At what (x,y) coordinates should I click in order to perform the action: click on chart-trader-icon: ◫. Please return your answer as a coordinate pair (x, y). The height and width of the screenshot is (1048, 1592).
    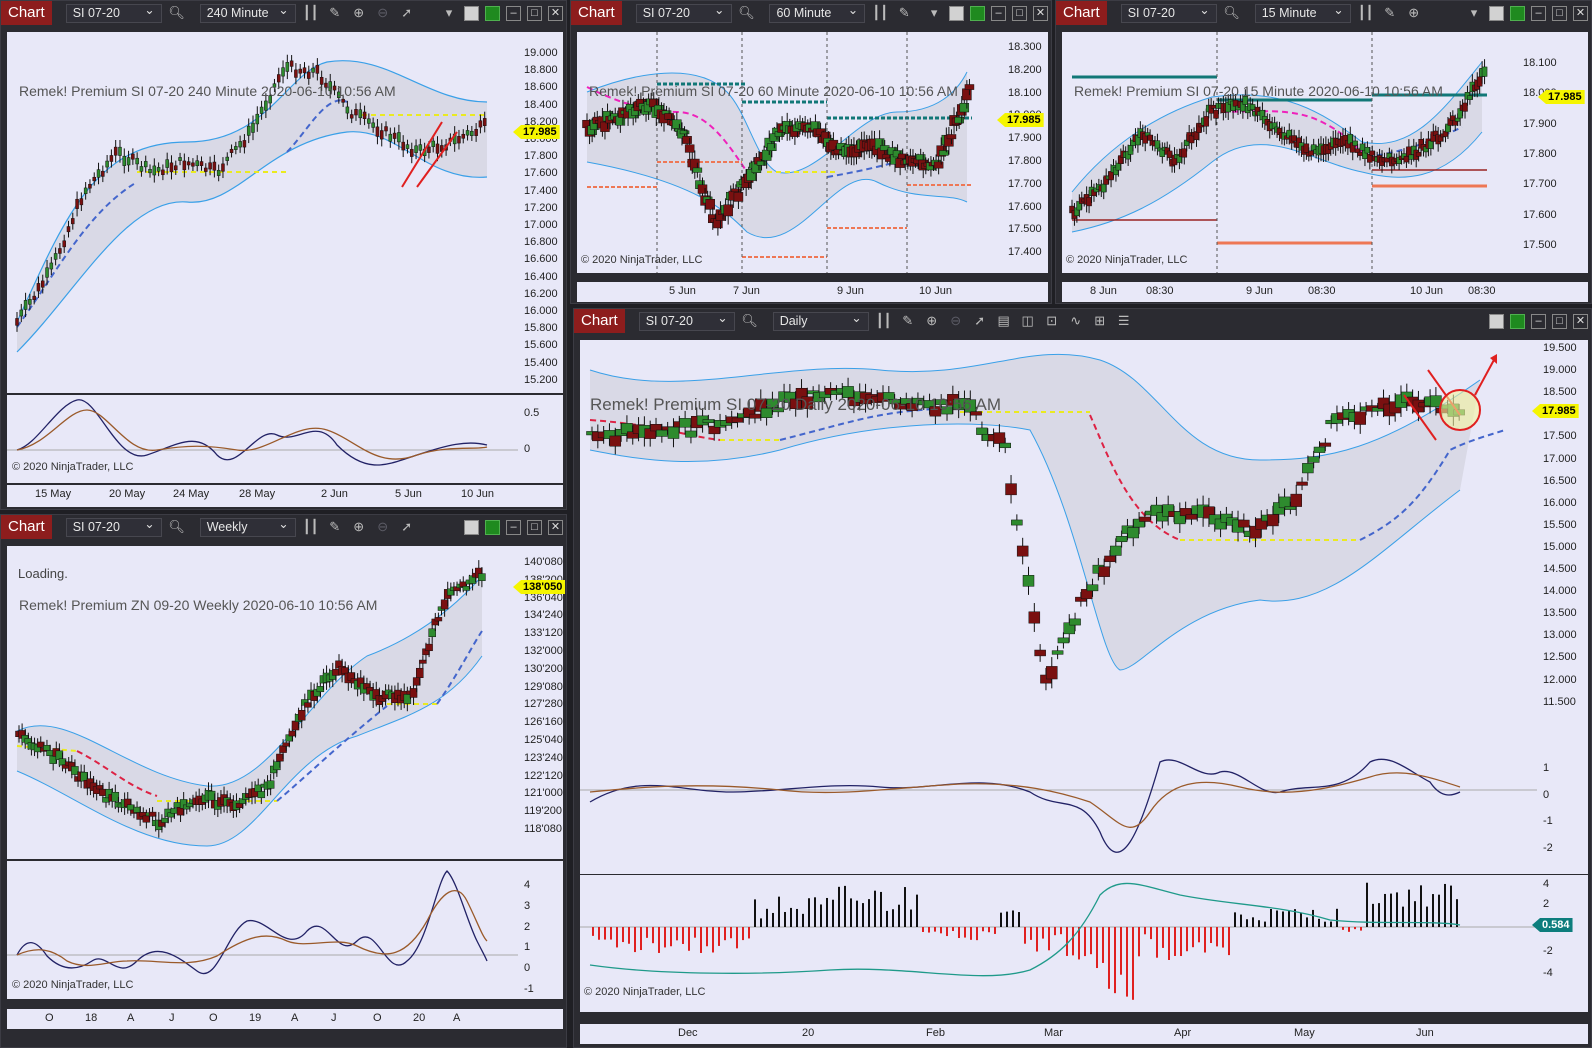
    Looking at the image, I should click on (1027, 320).